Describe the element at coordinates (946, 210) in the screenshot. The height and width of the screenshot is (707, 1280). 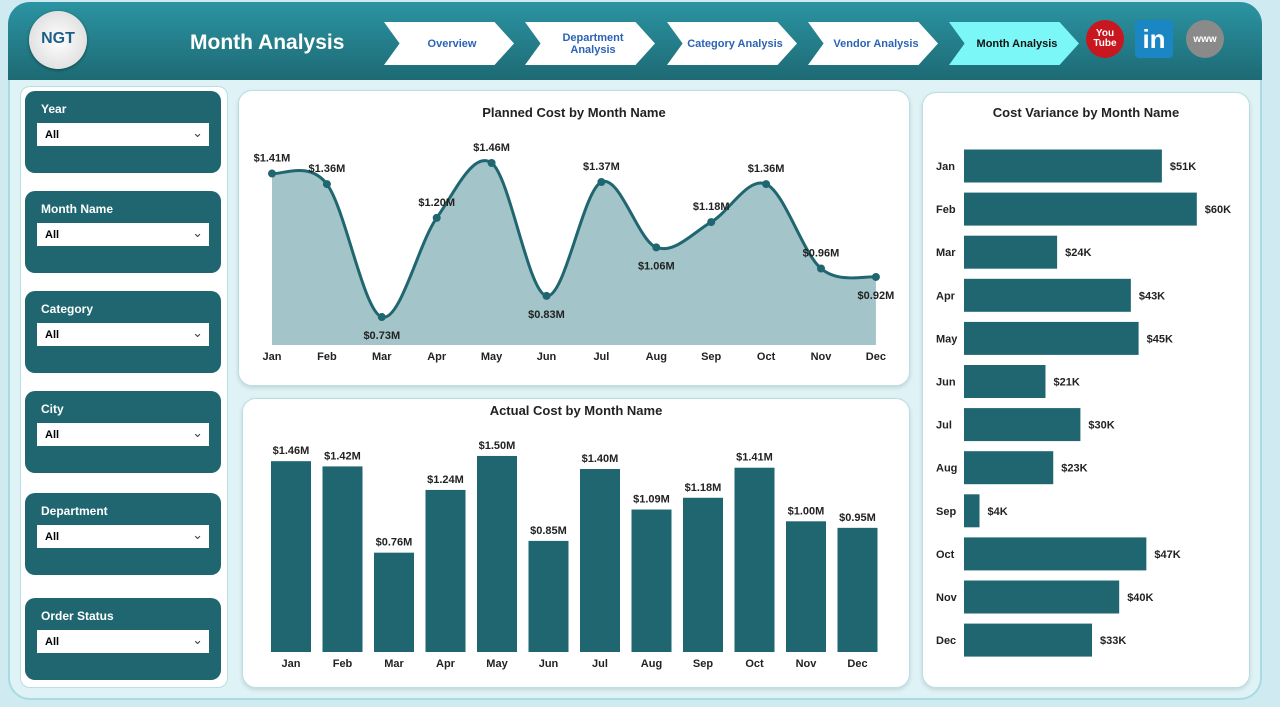
I see `y-tick-label: Feb` at that location.